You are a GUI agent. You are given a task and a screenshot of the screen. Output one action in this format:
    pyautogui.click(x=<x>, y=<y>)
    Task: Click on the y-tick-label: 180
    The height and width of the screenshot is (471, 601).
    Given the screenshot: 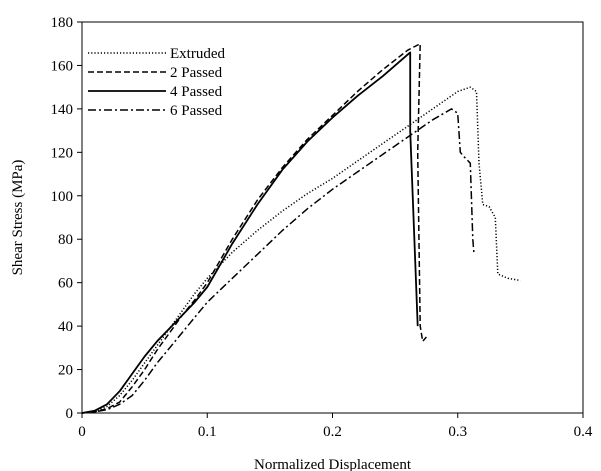 What is the action you would take?
    pyautogui.click(x=62, y=23)
    